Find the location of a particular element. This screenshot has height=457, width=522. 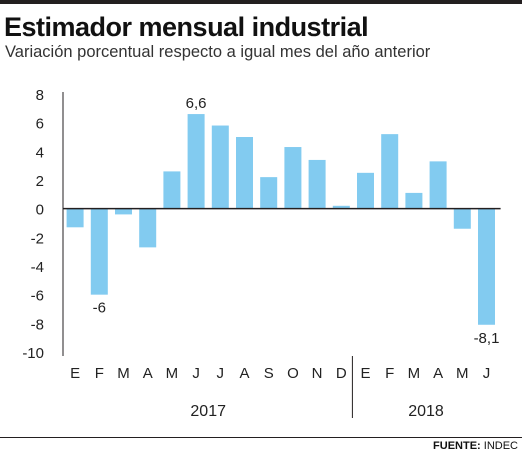

y-tick-label: 4 is located at coordinates (40, 152).